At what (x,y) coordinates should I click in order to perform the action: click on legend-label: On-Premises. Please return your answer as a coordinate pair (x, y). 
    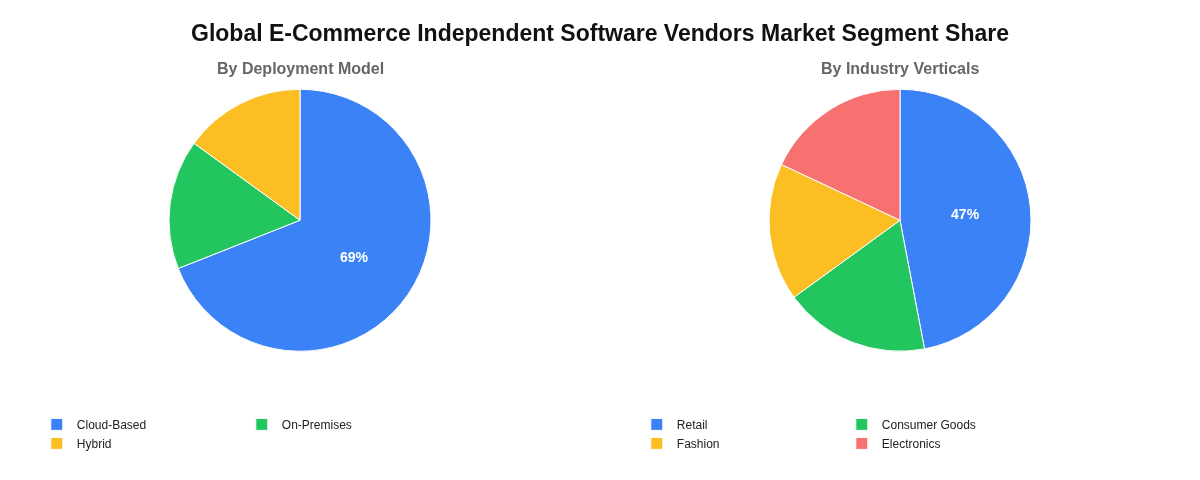
    Looking at the image, I should click on (316, 425).